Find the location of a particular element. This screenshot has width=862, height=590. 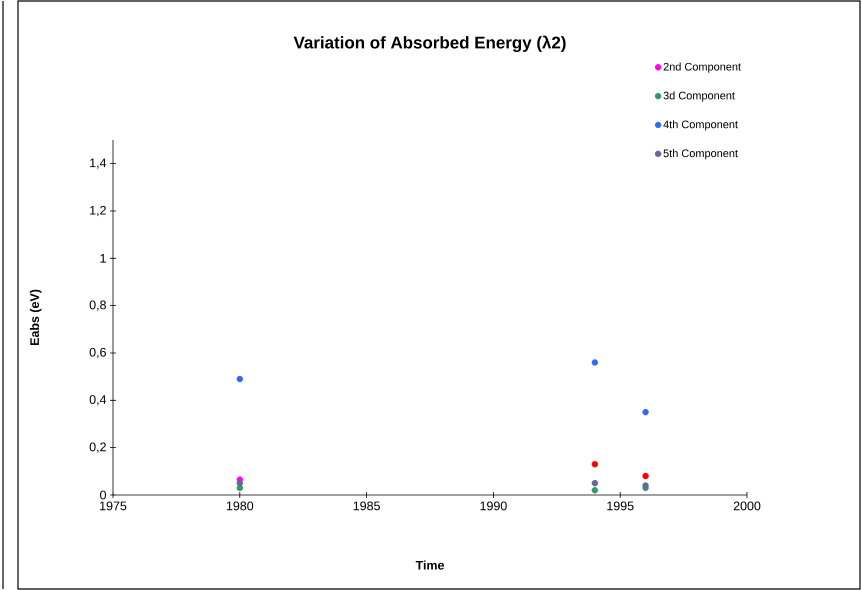

y-tick-label: 0 is located at coordinates (103, 495).